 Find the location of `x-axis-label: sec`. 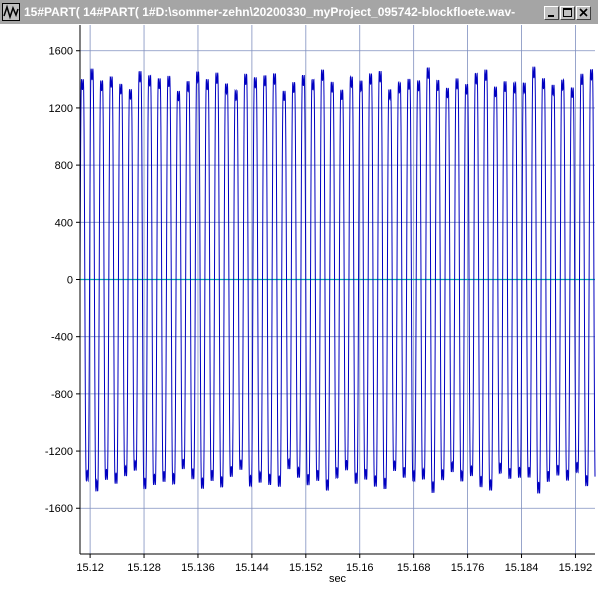

x-axis-label: sec is located at coordinates (338, 579).